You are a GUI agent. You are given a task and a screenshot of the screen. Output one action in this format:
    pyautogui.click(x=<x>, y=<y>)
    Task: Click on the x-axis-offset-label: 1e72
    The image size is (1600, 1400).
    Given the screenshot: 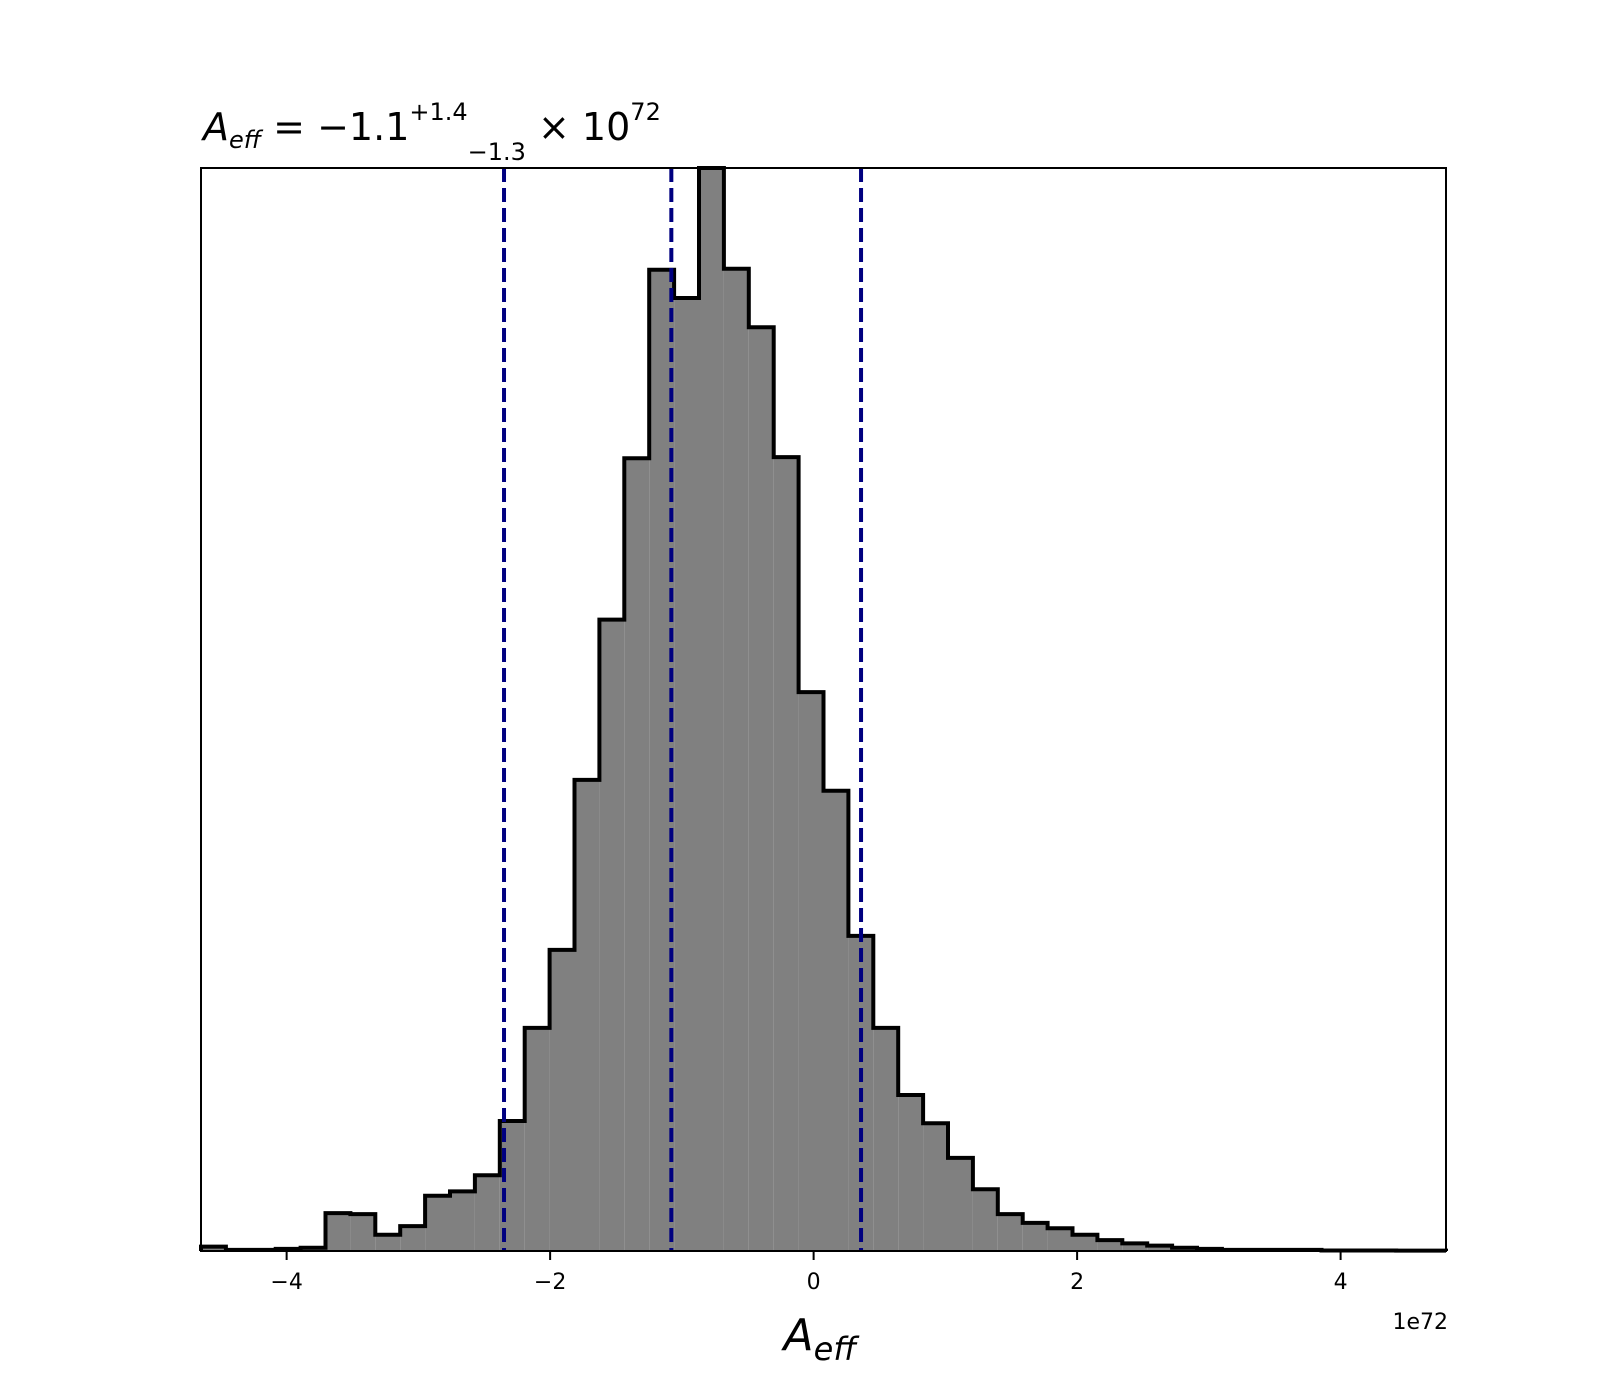 What is the action you would take?
    pyautogui.click(x=1420, y=1322)
    